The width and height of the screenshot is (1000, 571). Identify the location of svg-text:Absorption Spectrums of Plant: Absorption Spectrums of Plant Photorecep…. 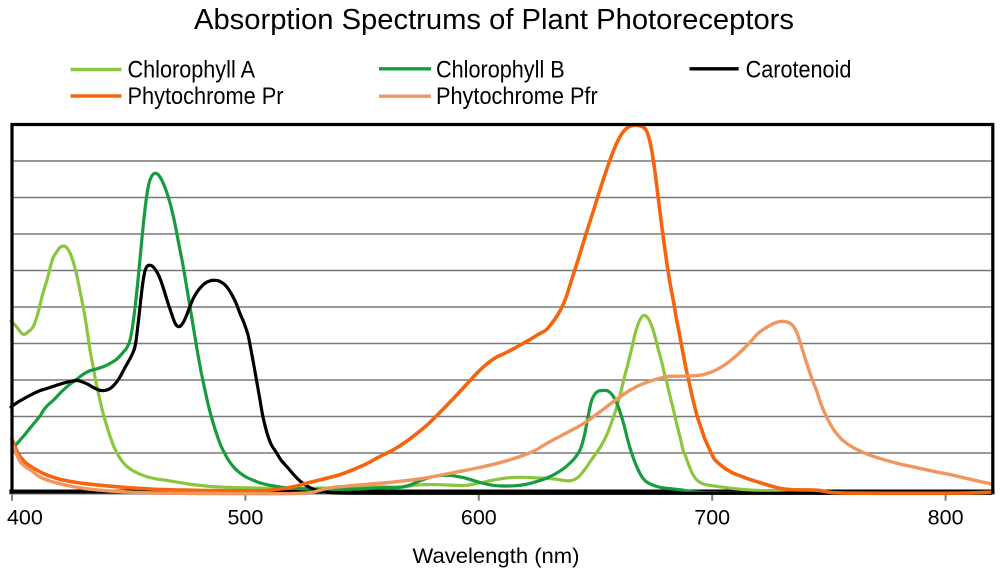
(494, 20).